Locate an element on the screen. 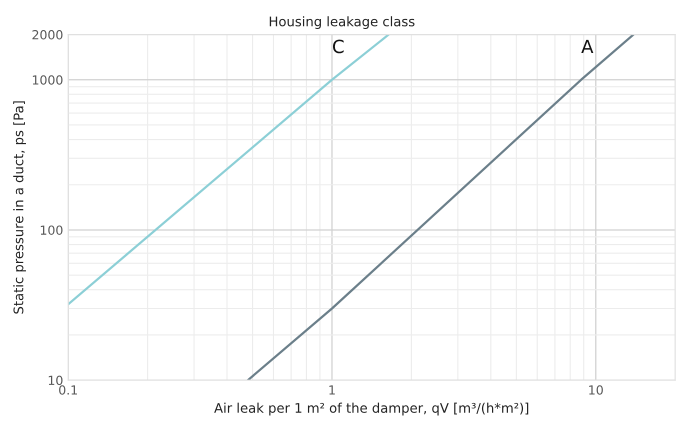 The height and width of the screenshot is (432, 682). y-tick-label: 1000 is located at coordinates (47, 80).